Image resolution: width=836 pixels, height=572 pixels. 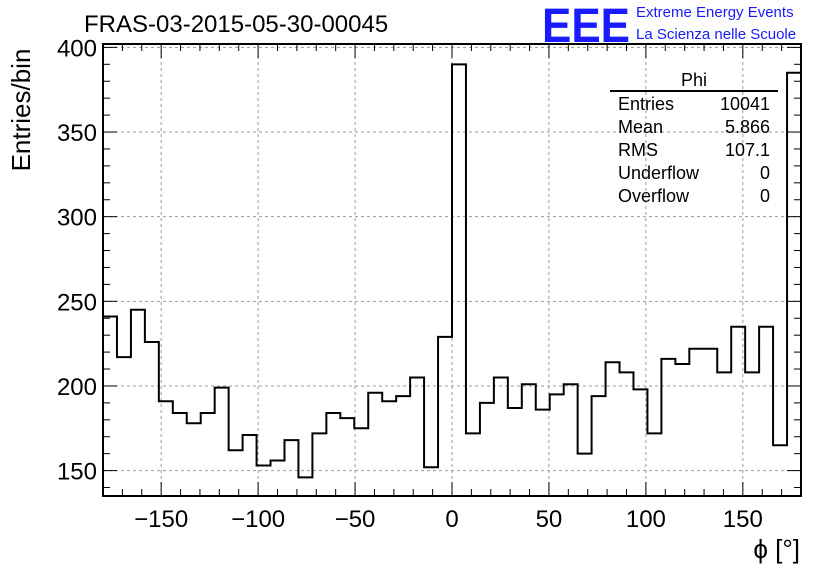 What do you see at coordinates (77, 133) in the screenshot?
I see `y-tick-label: 350` at bounding box center [77, 133].